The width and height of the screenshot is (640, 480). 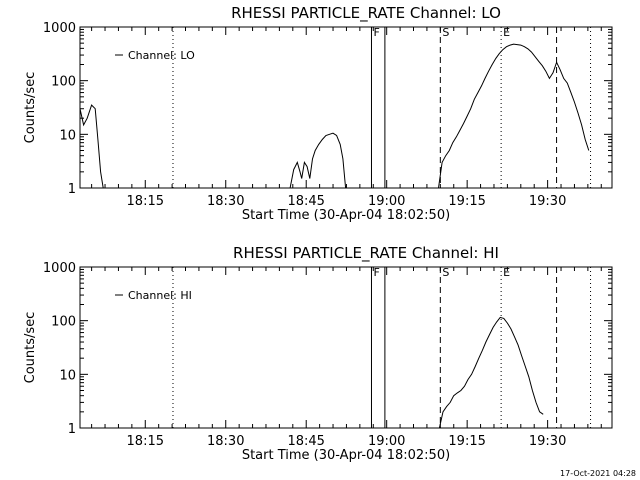 What do you see at coordinates (598, 473) in the screenshot?
I see `timestamp: 17-Oct-2021 04:28` at bounding box center [598, 473].